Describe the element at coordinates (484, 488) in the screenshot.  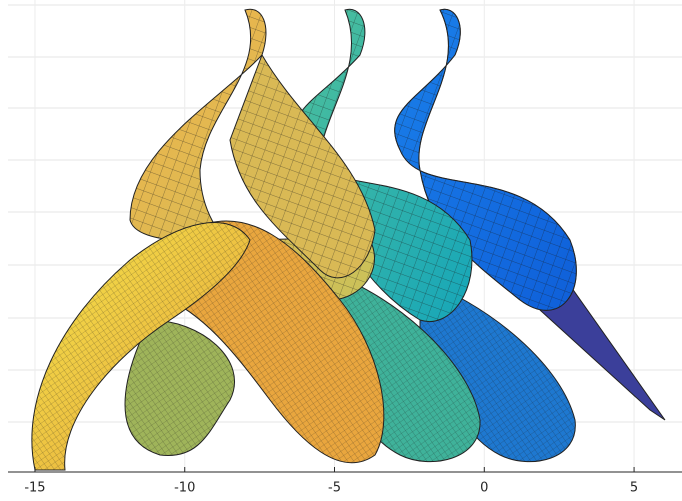
I see `x-tick-label: 0` at that location.